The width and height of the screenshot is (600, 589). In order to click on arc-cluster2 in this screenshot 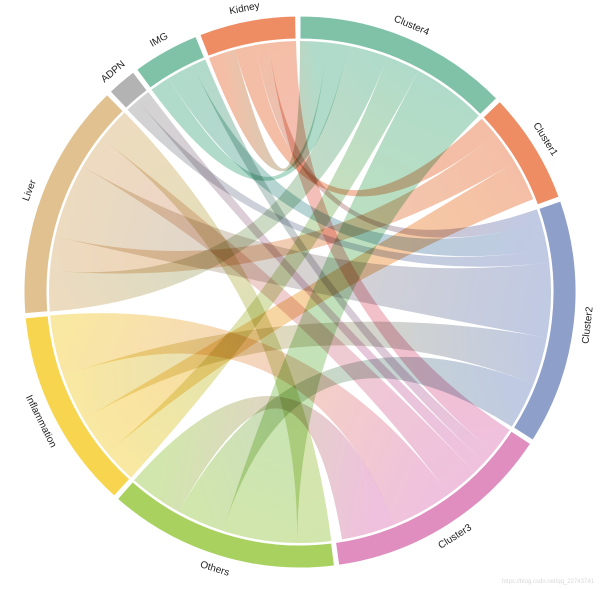, I will do `click(544, 320)`.